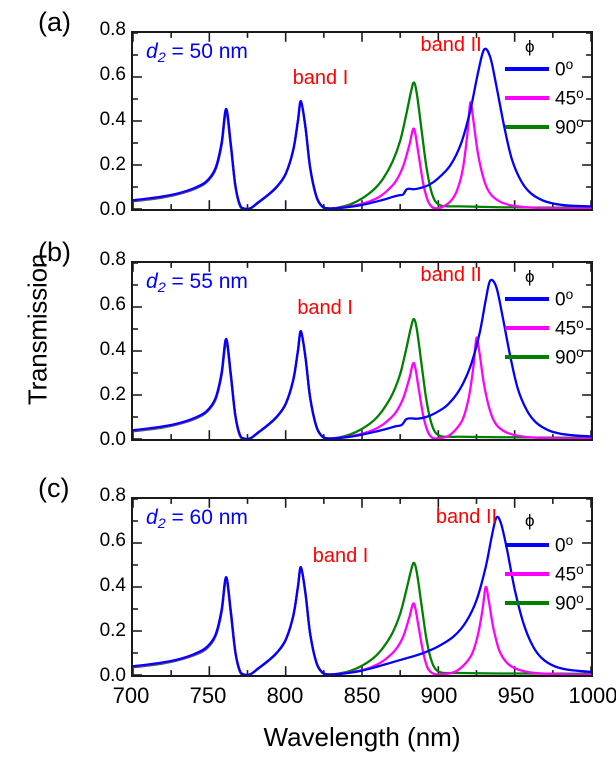 The width and height of the screenshot is (616, 764). I want to click on x-tick-label: 700, so click(131, 695).